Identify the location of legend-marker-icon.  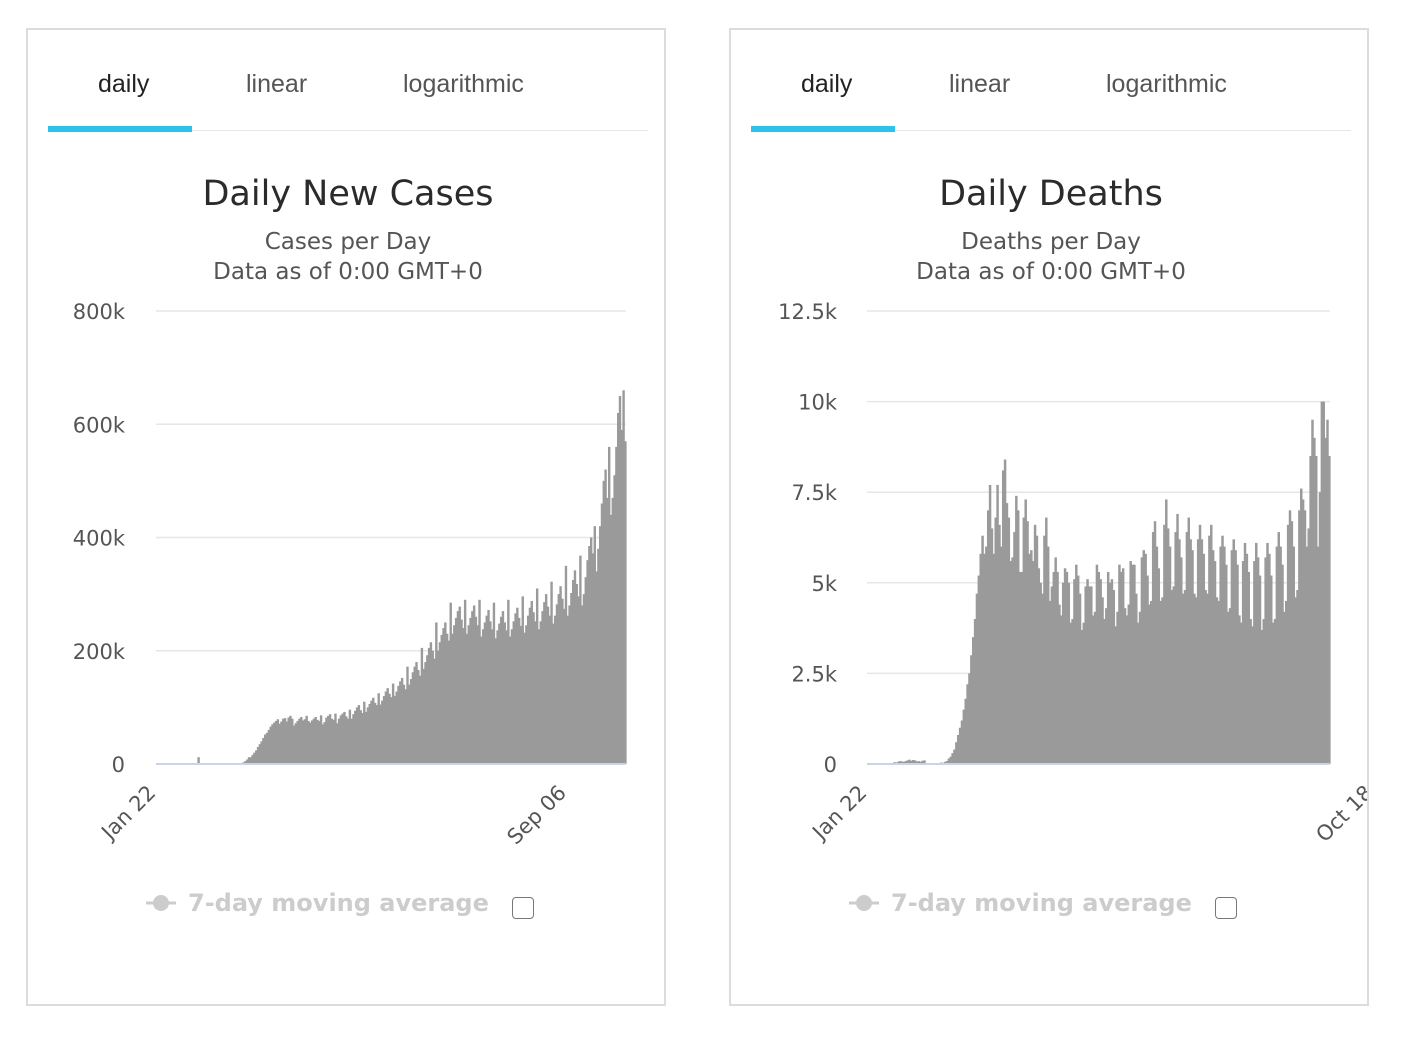
(864, 903).